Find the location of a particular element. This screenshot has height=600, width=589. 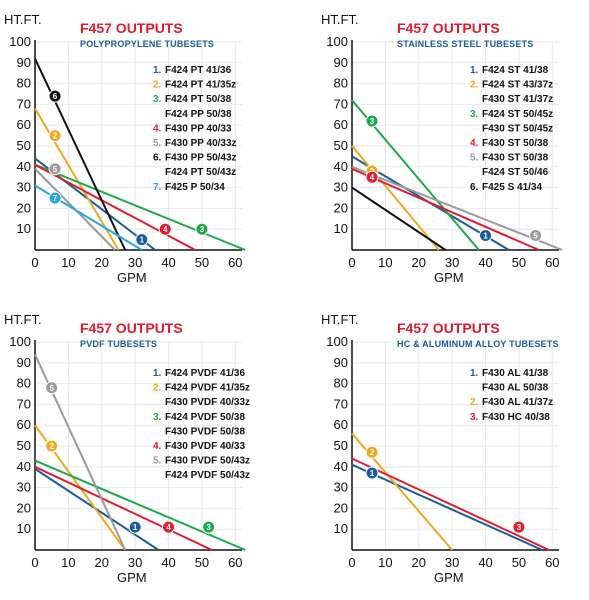

x-tick-label: 20 is located at coordinates (419, 262).